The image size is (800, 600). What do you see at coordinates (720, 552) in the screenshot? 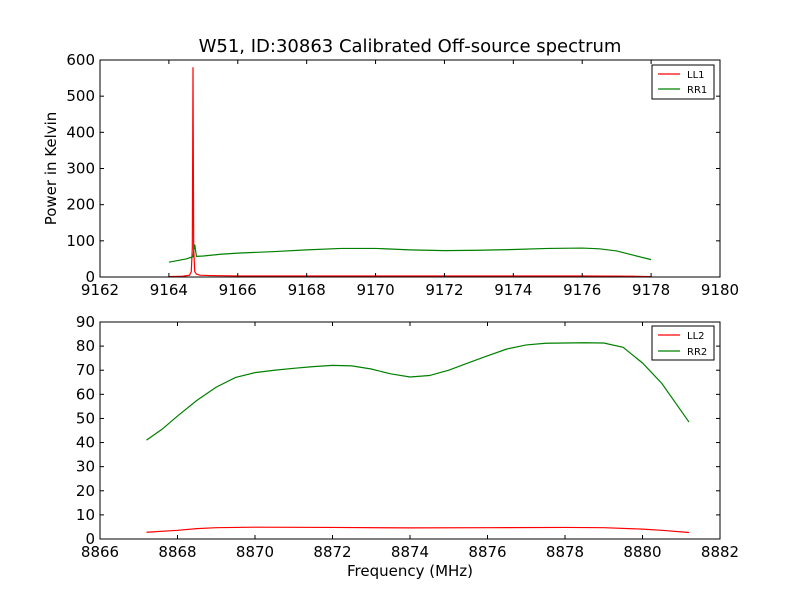
I see `x-tick-label: 8882` at bounding box center [720, 552].